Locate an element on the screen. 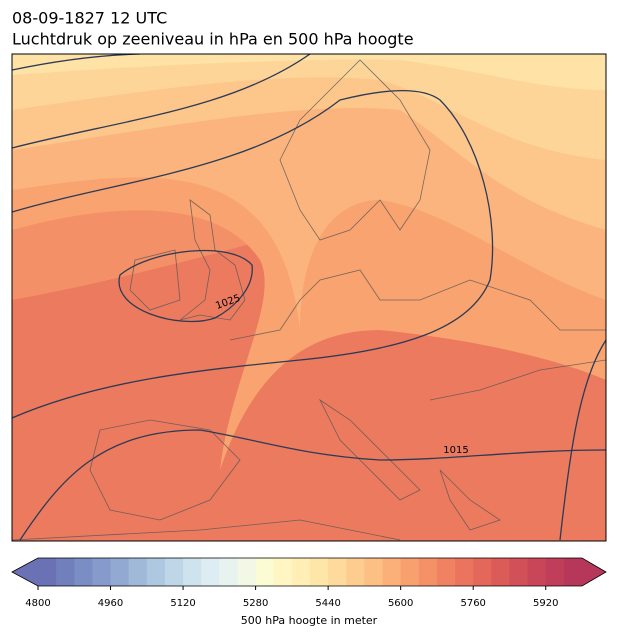  colorbar: 4800 4960 5120 5280 5440 5600 5760 5920 is located at coordinates (309, 583).